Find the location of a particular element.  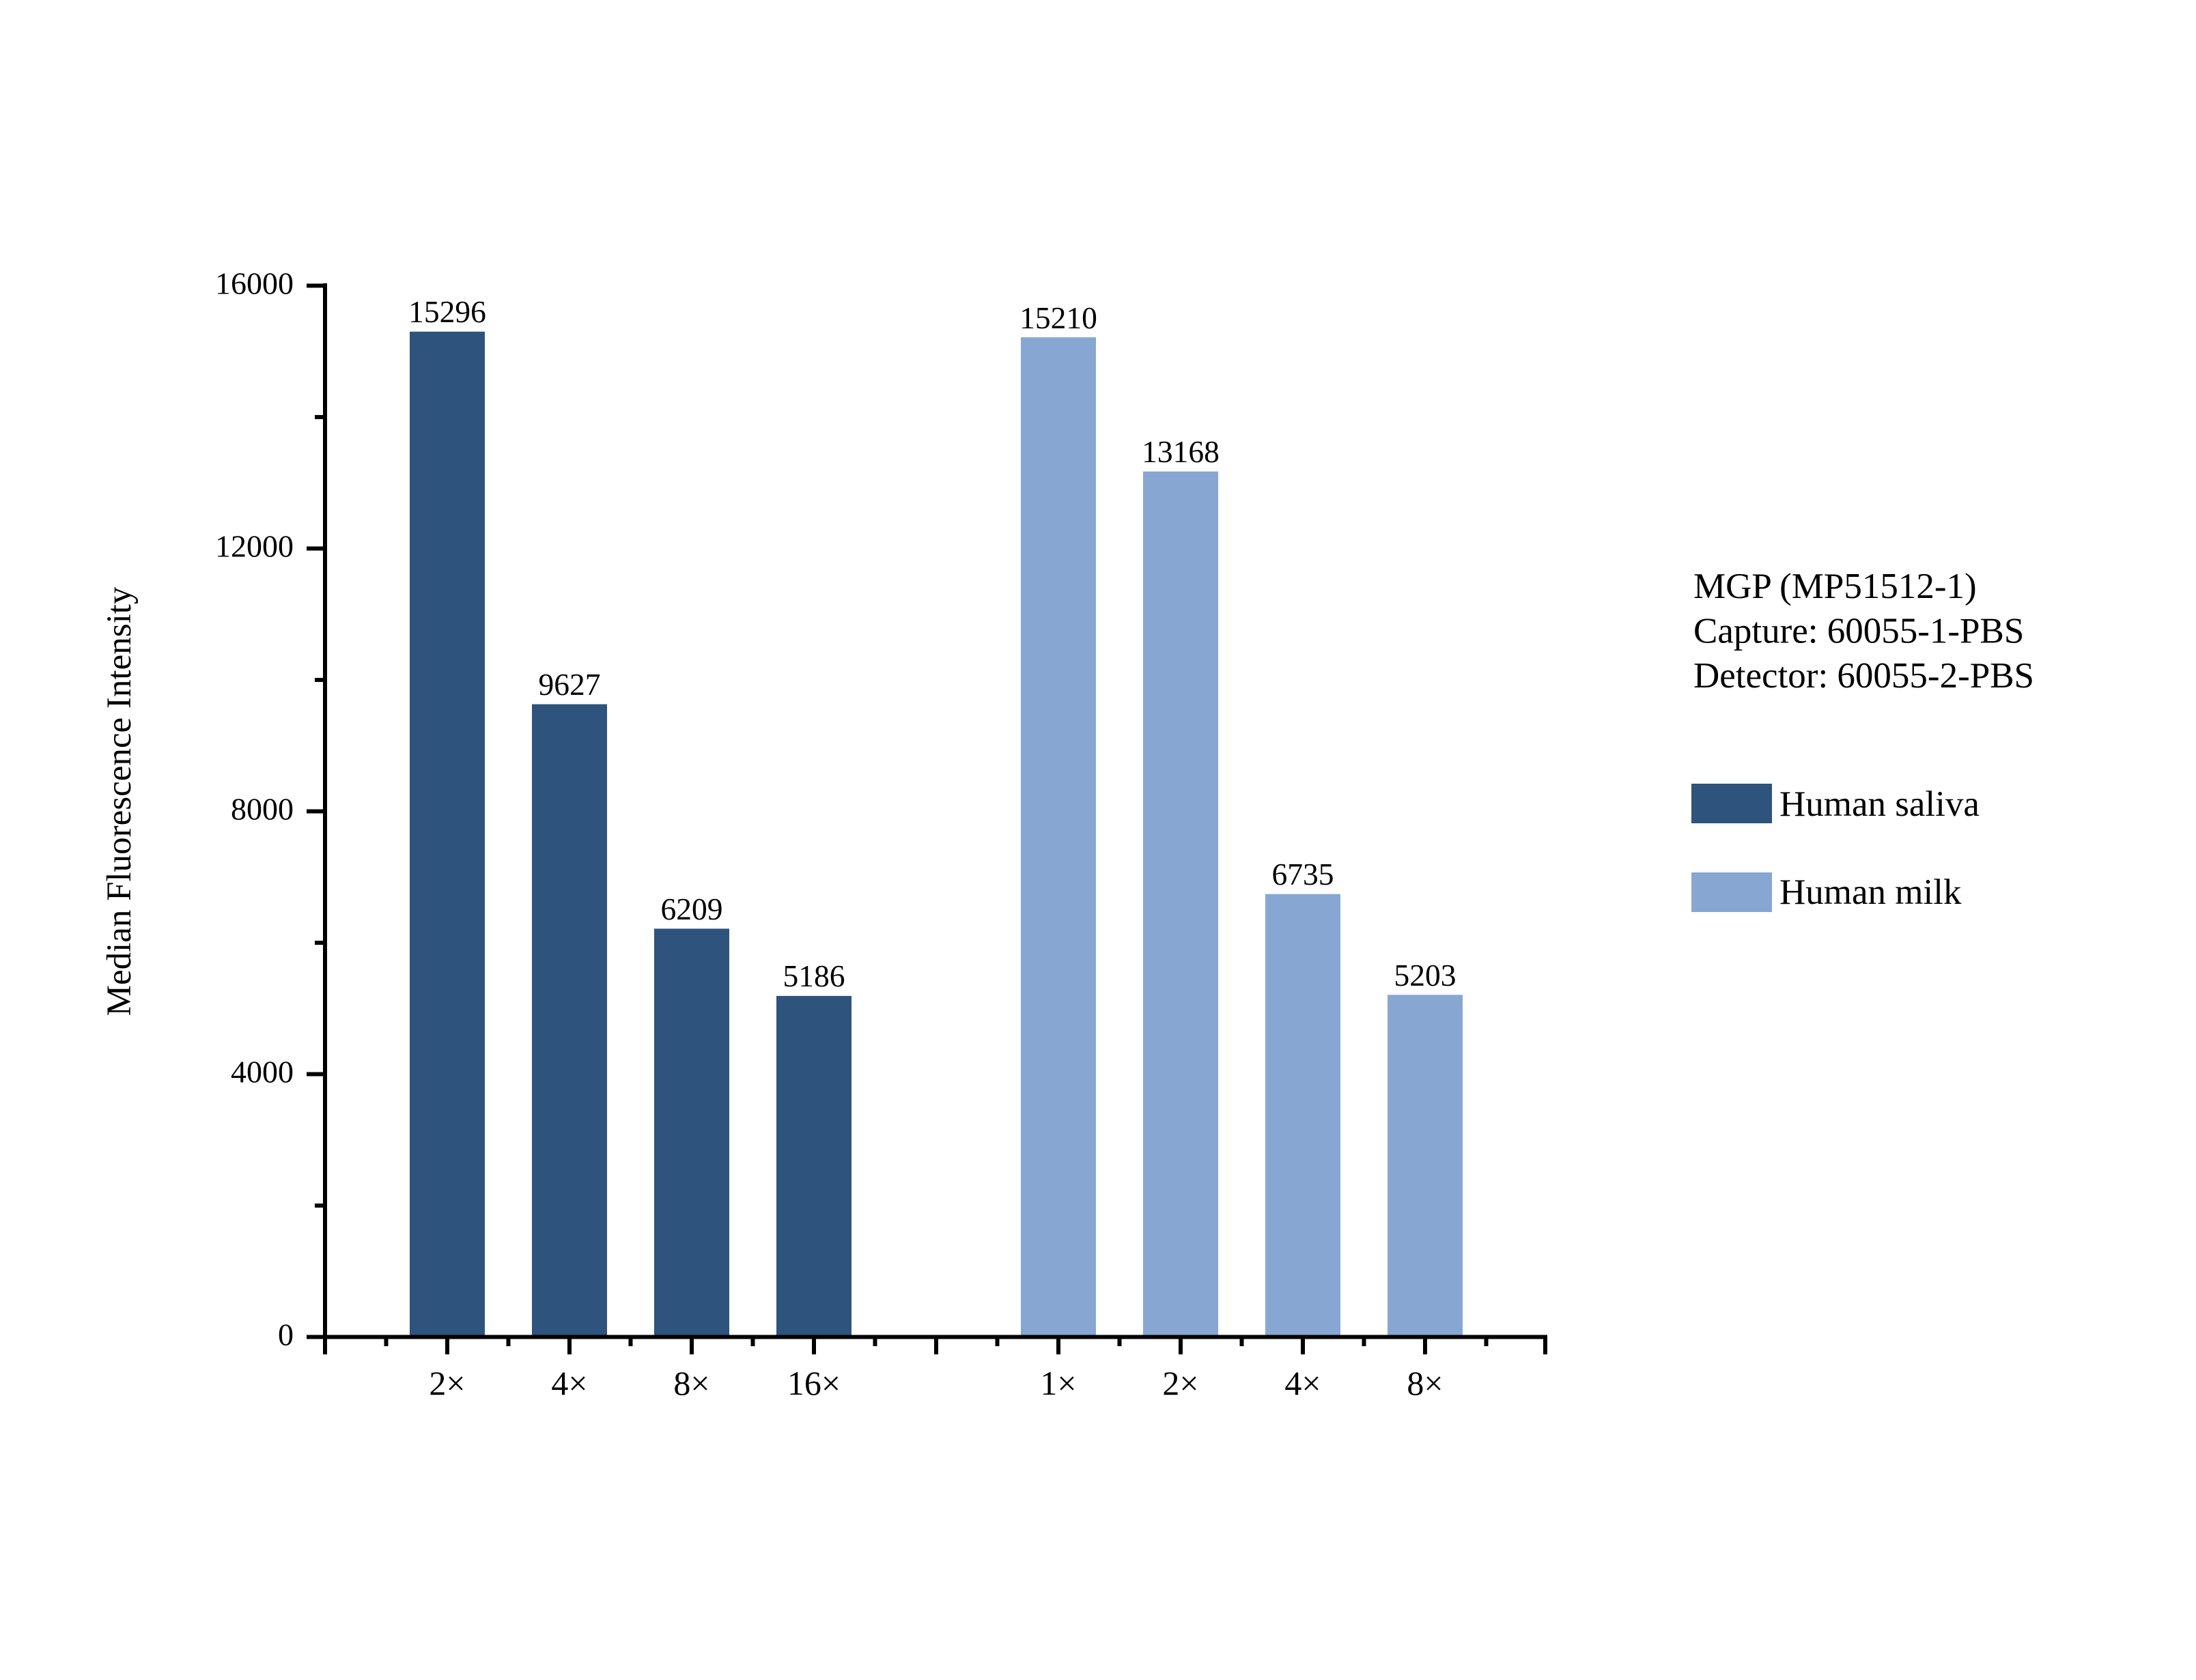

svg-text: 4000 is located at coordinates (262, 1072).